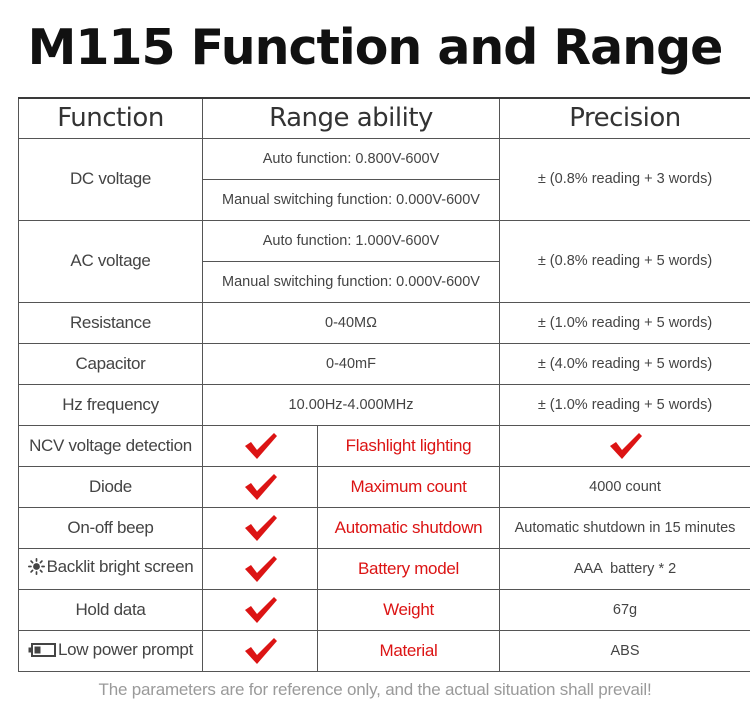 This screenshot has height=721, width=750. Describe the element at coordinates (110, 322) in the screenshot. I see `function-label: Resistance` at that location.